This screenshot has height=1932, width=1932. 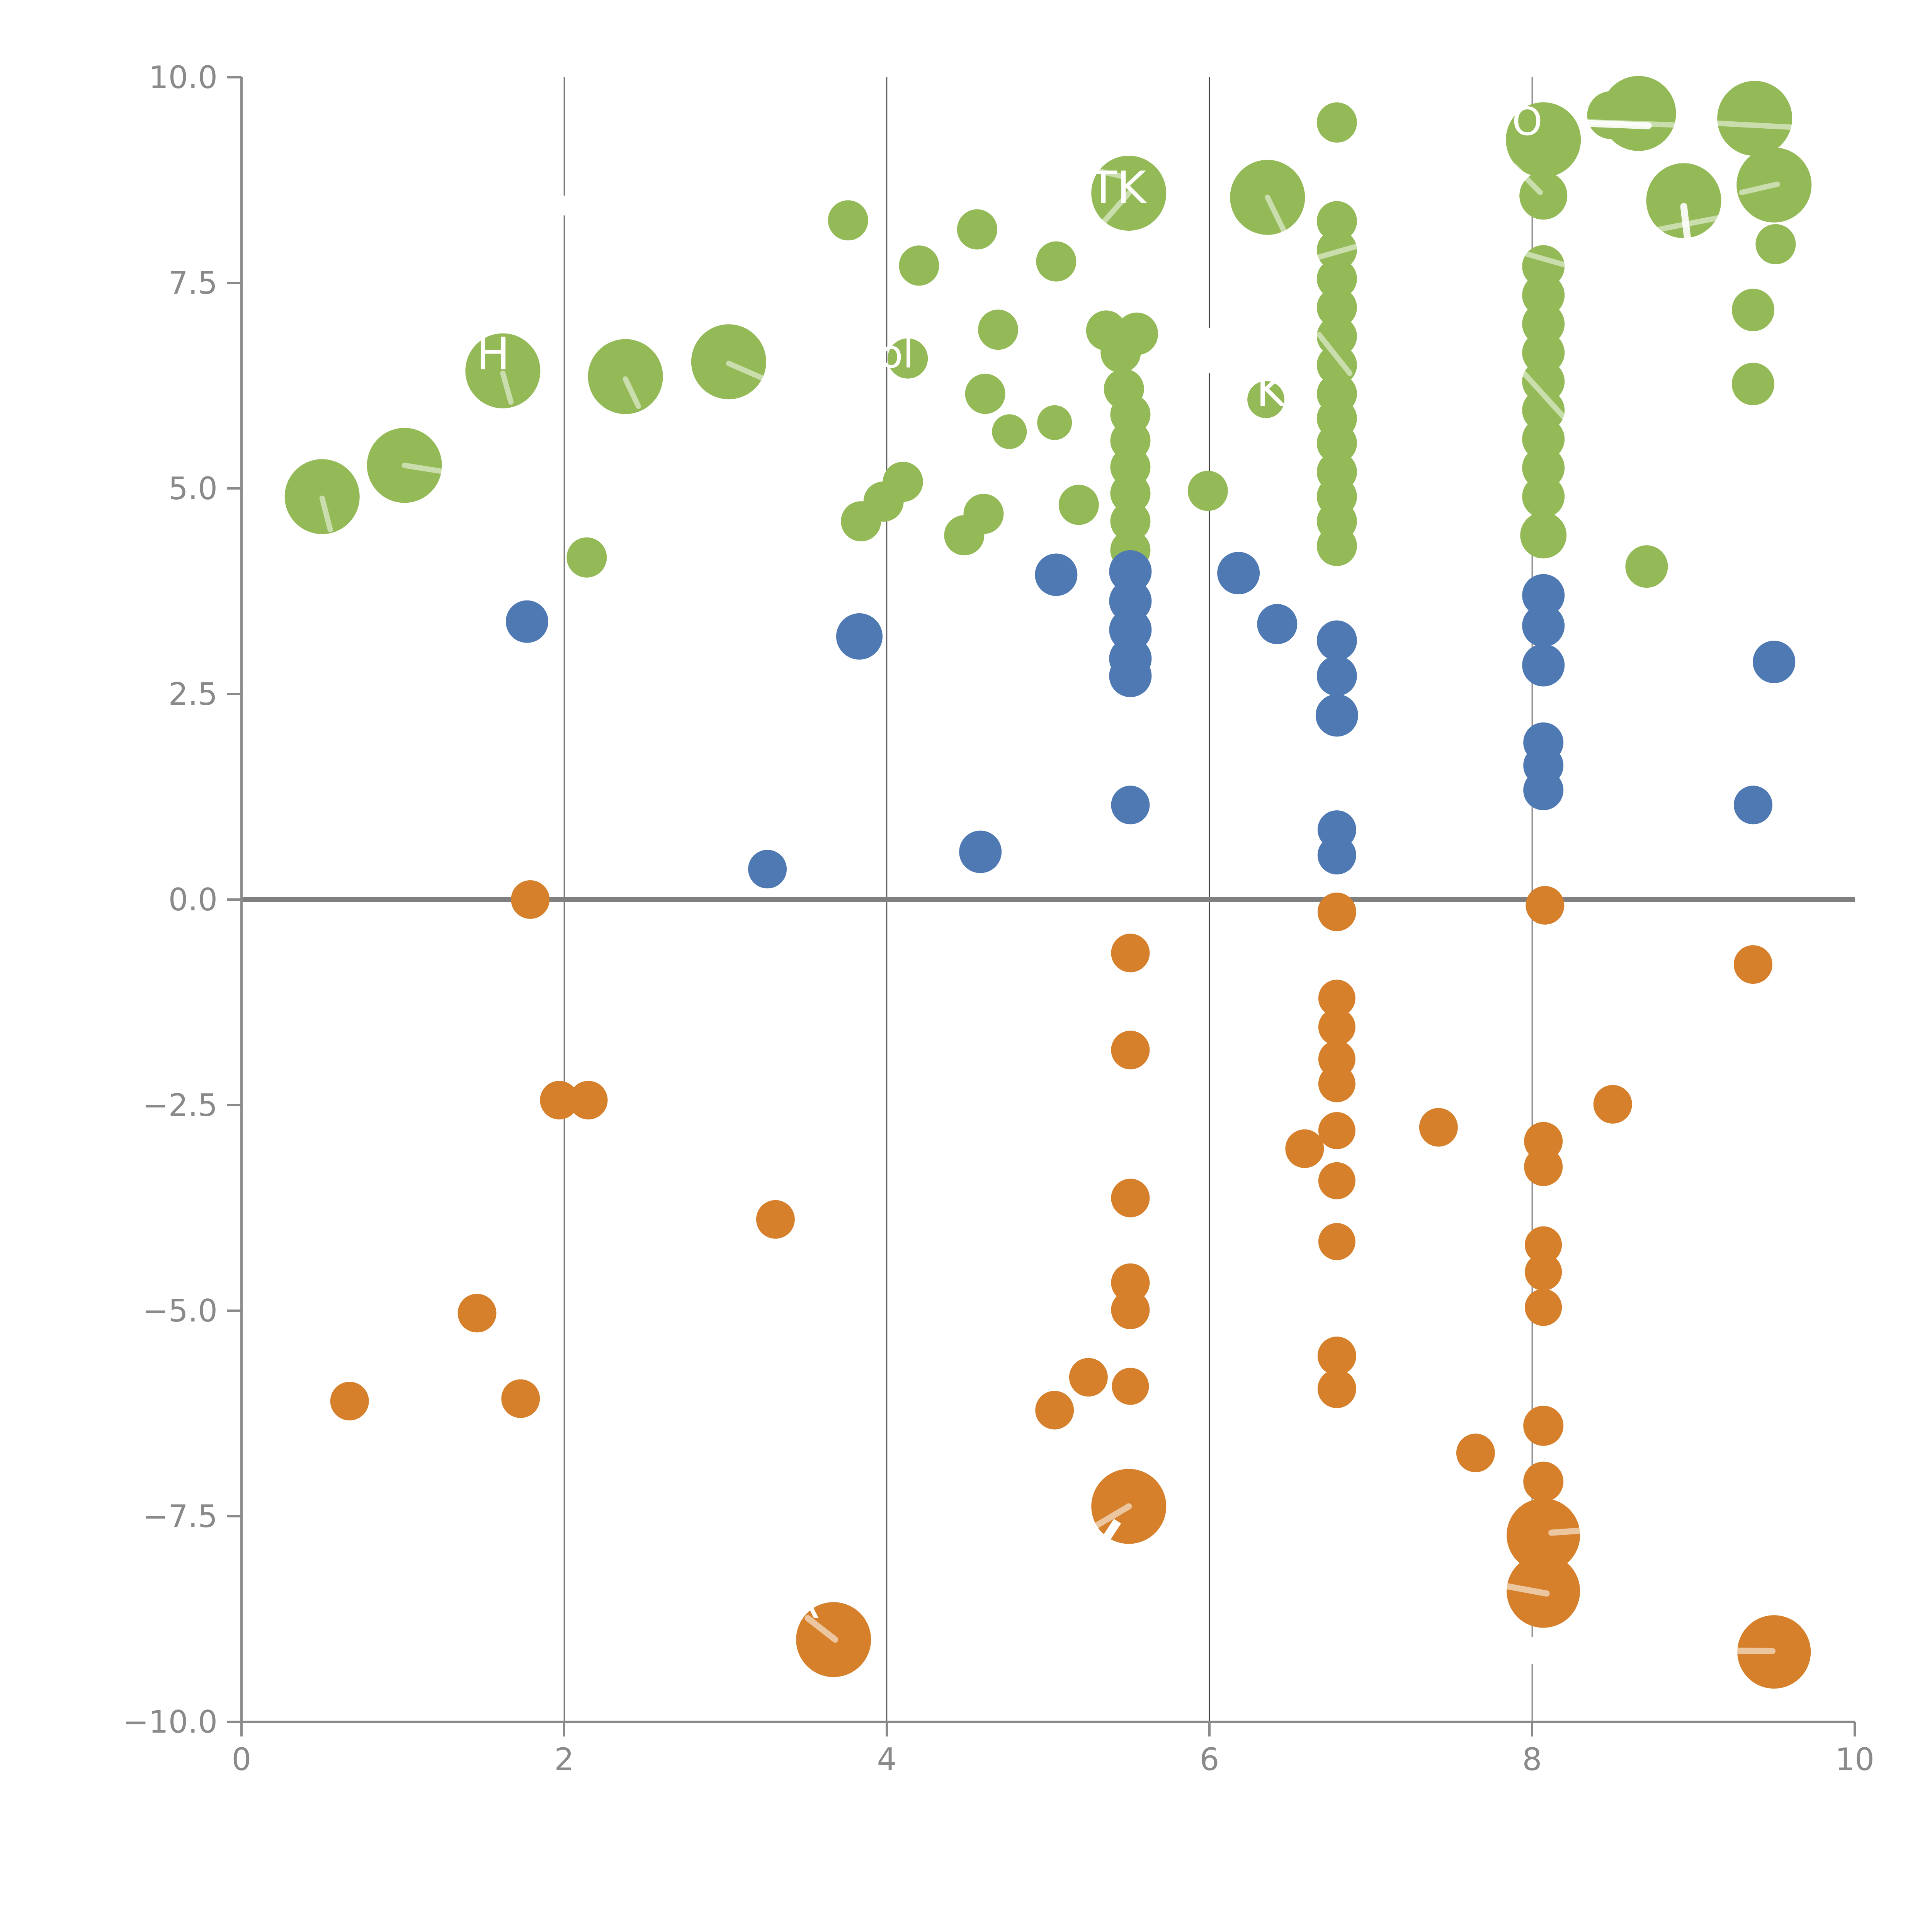 I want to click on y-tick-label: 2.5, so click(x=193, y=694).